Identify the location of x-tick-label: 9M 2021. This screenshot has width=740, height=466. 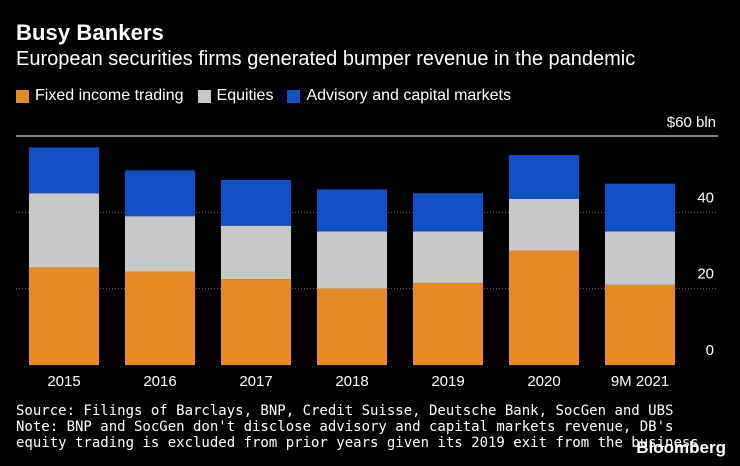
(640, 381).